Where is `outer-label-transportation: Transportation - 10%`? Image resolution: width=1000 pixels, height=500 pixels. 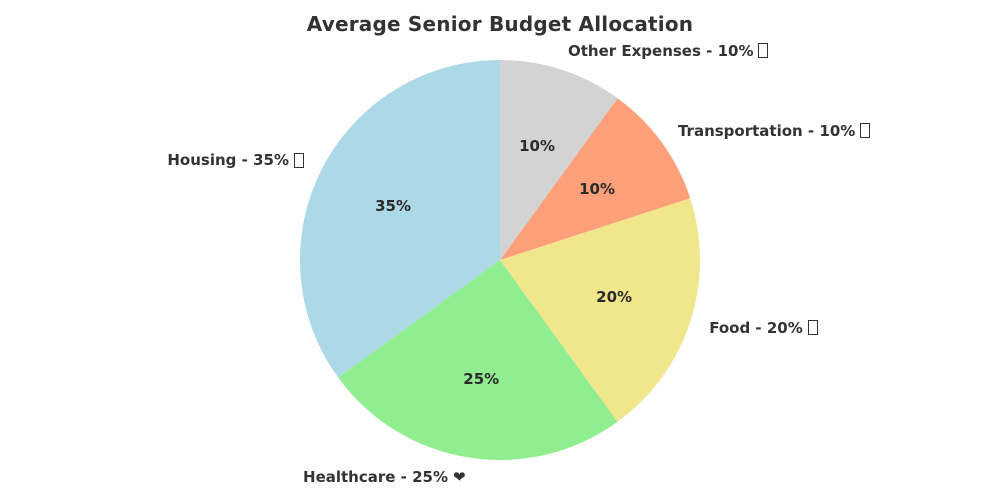
outer-label-transportation: Transportation - 10% is located at coordinates (774, 130).